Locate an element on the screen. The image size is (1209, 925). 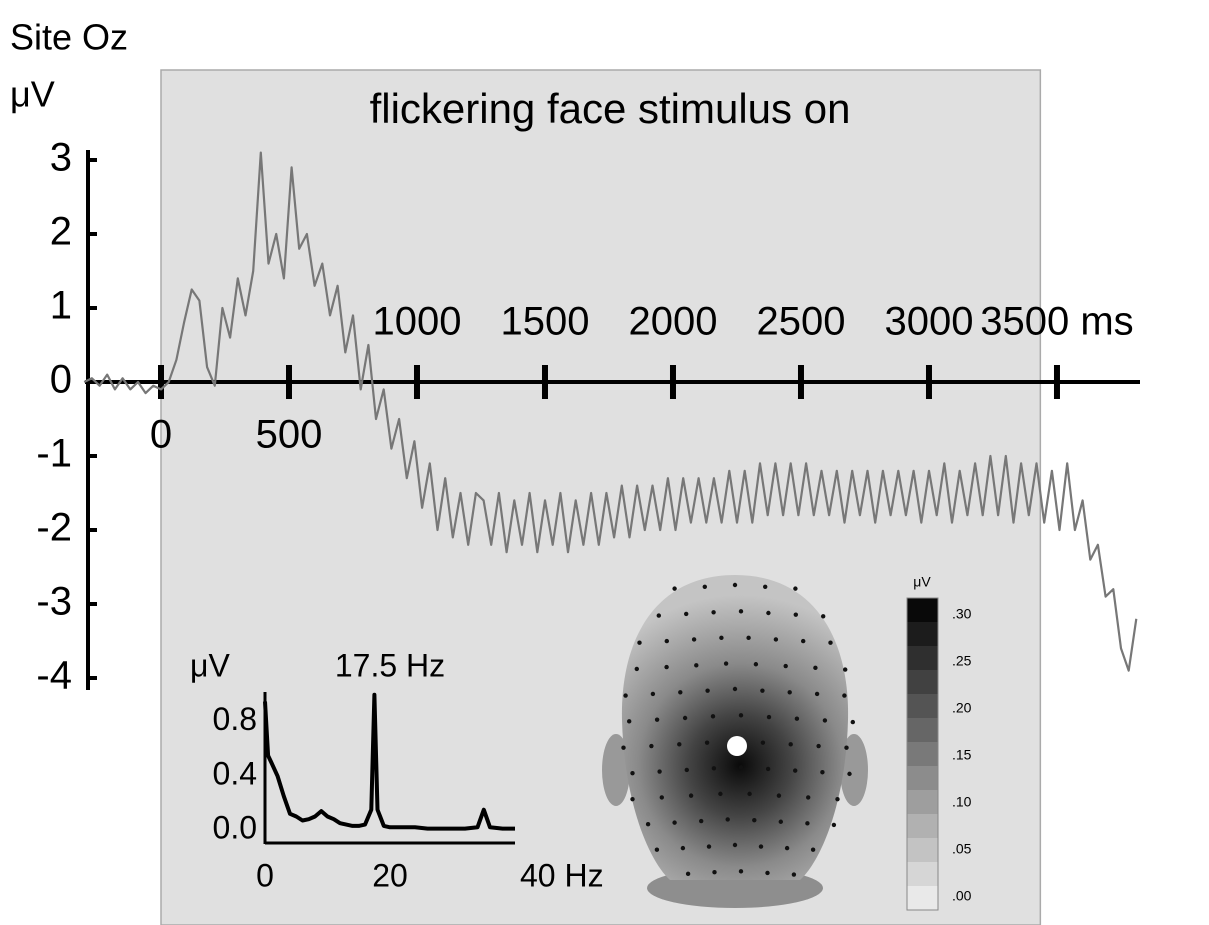
scalp-topography is located at coordinates (735, 741).